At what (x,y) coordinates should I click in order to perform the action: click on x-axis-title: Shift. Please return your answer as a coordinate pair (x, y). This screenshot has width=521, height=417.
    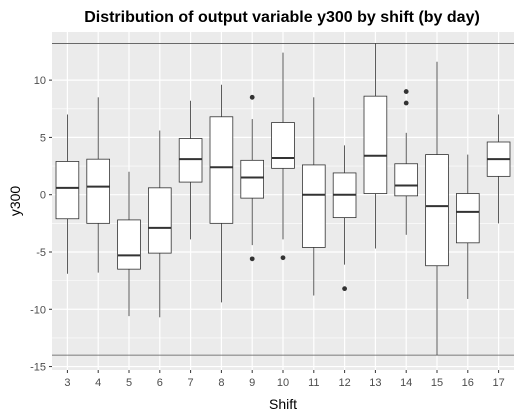
    Looking at the image, I should click on (283, 404).